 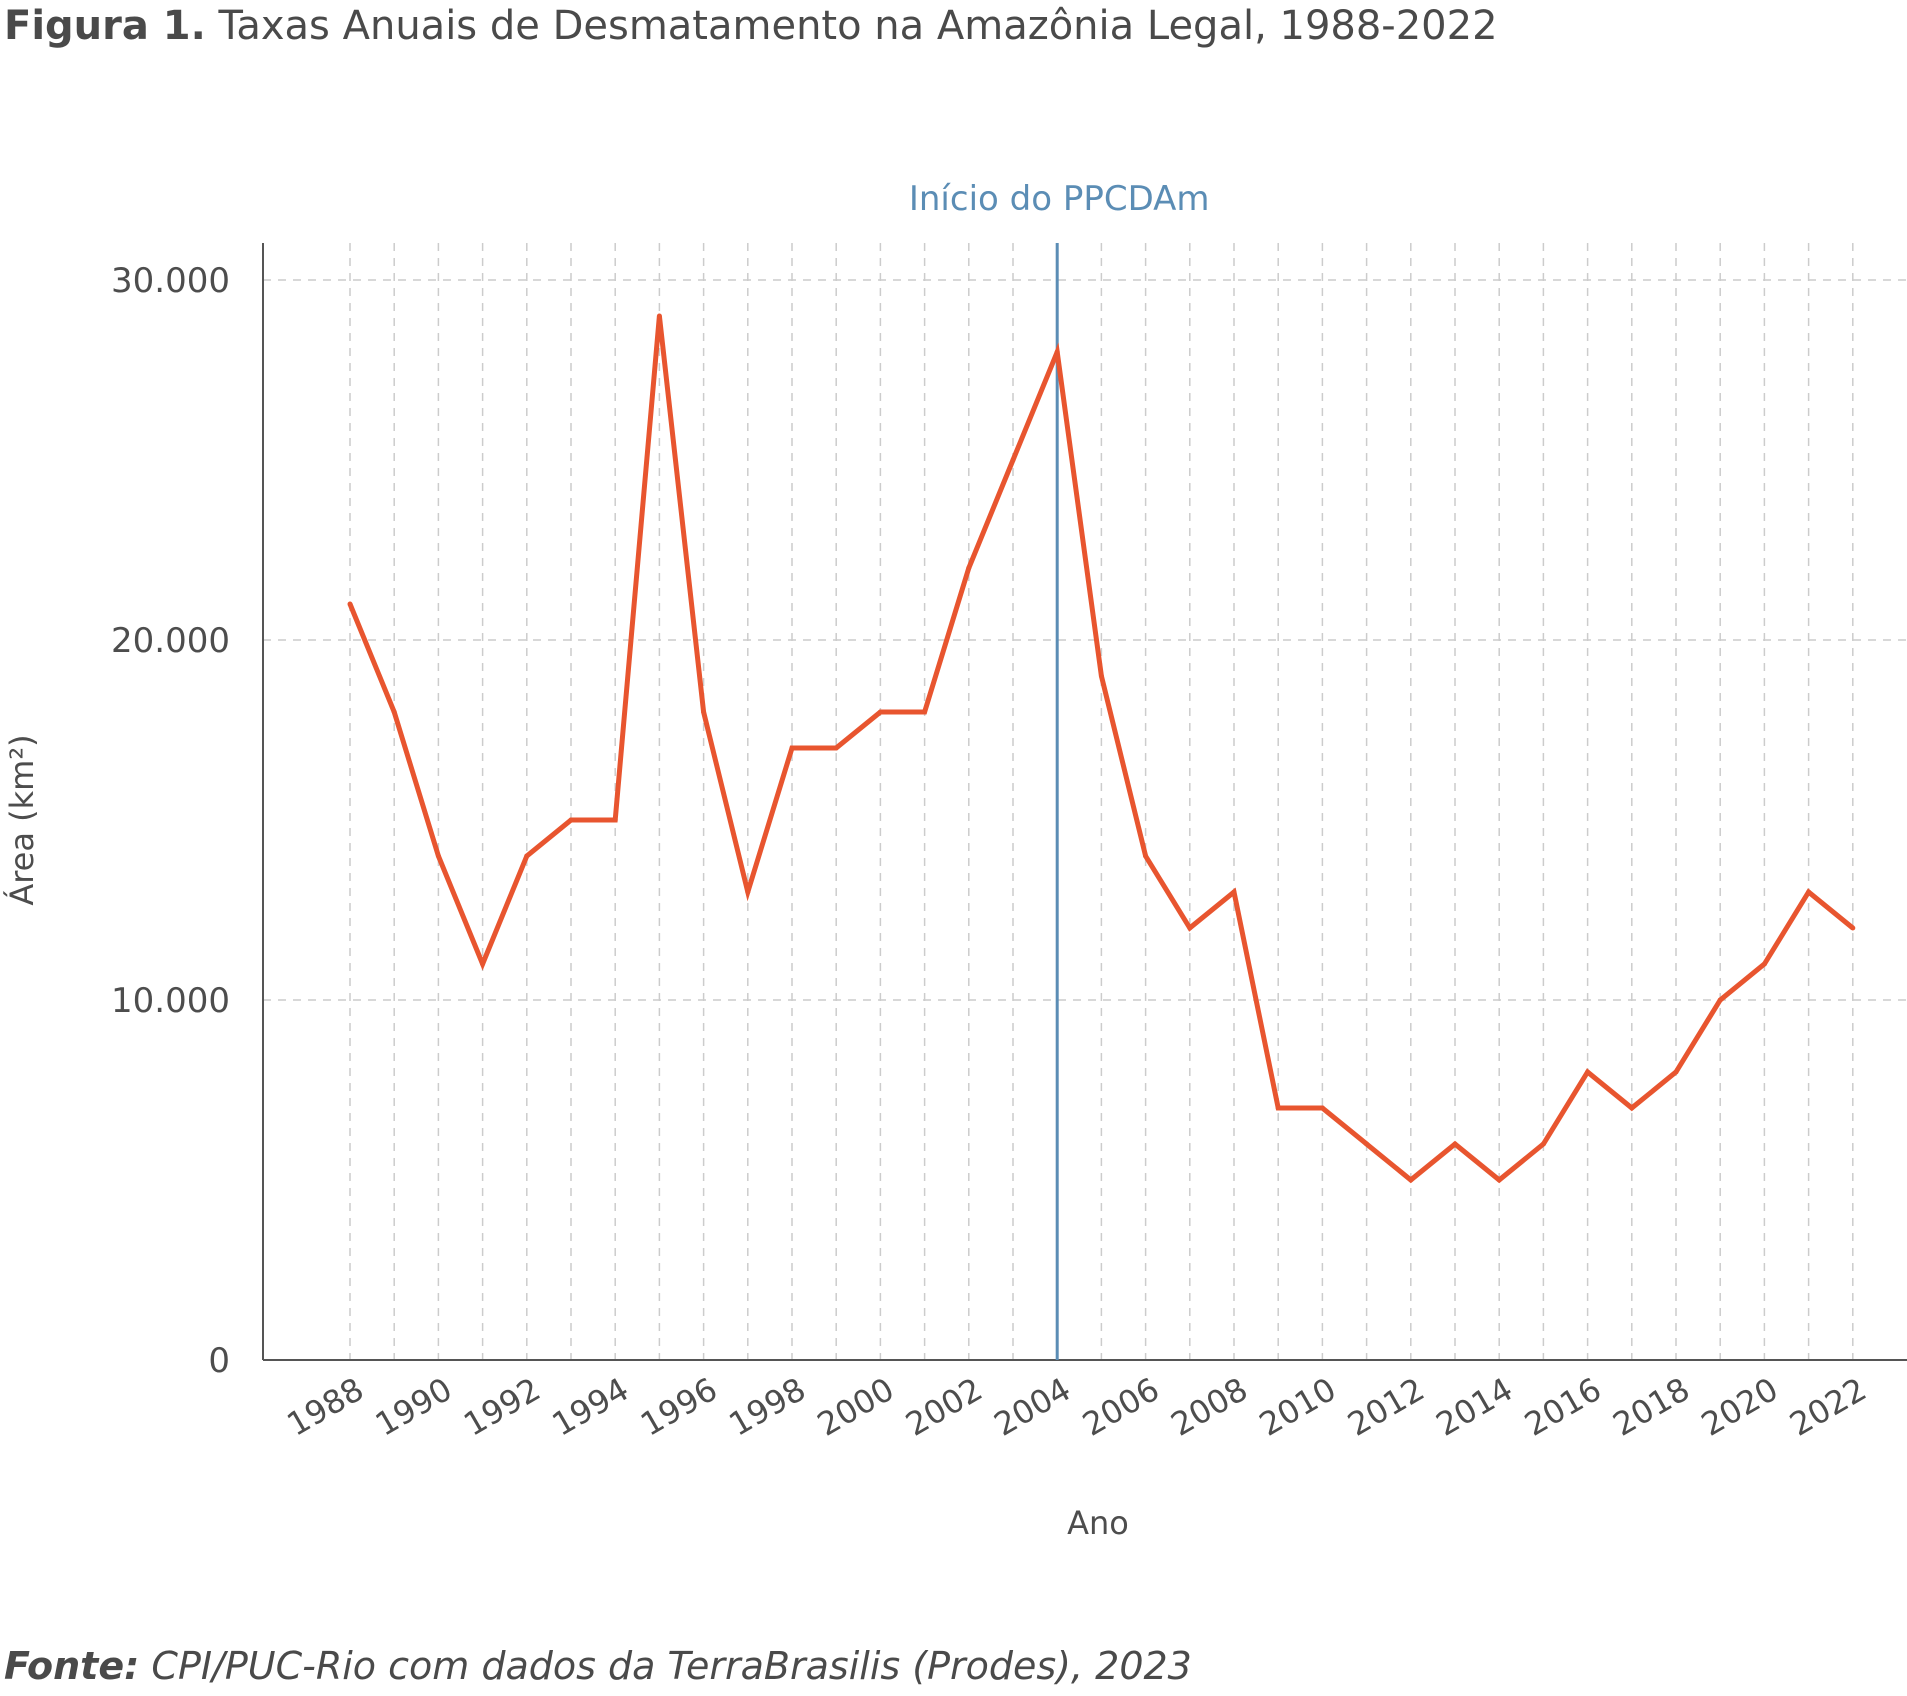 What do you see at coordinates (1121, 1407) in the screenshot?
I see `x-tick-label: 2006` at bounding box center [1121, 1407].